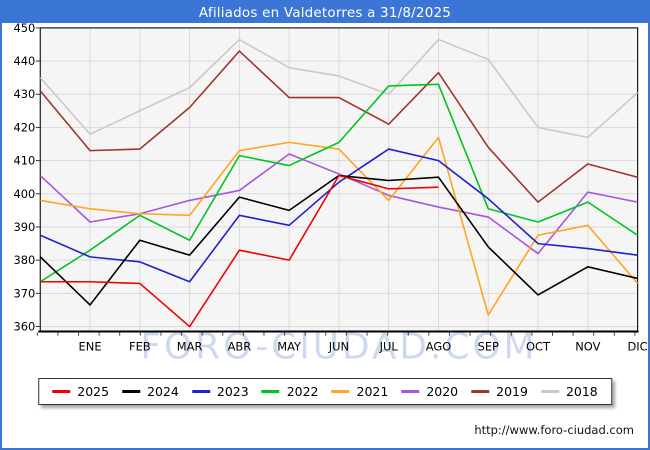  Describe the element at coordinates (480, 391) in the screenshot. I see `legend-swatch-2019` at that location.